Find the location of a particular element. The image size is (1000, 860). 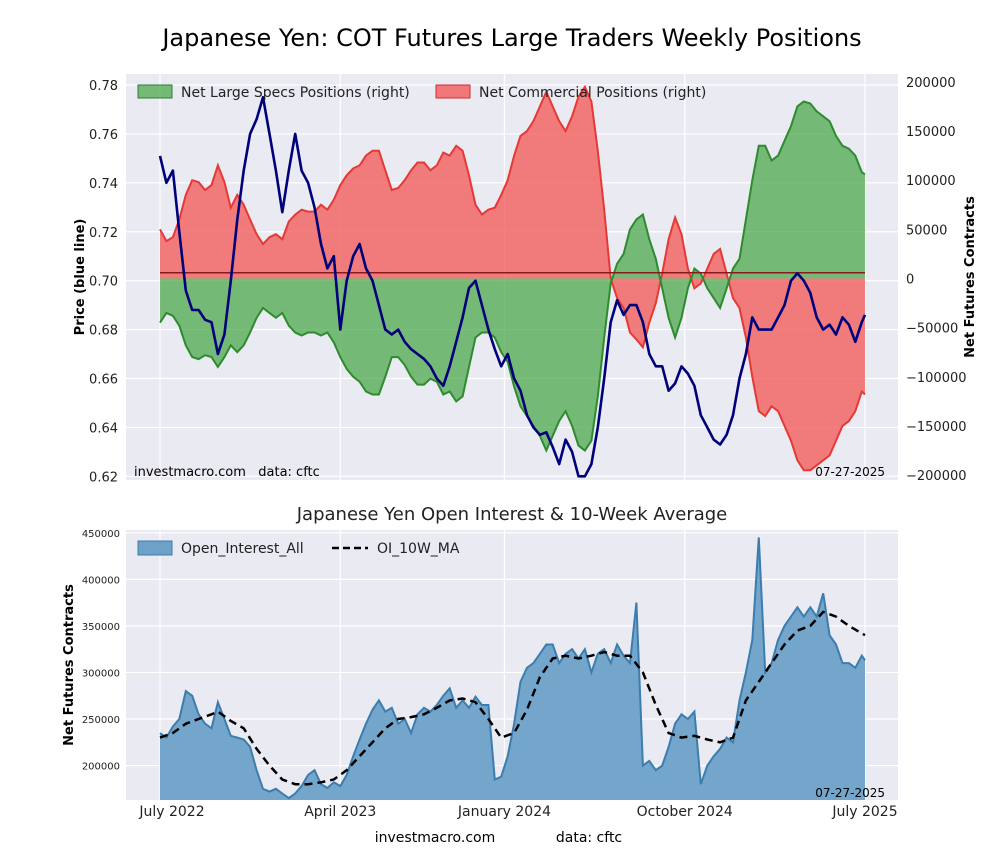

date-tick-label: April 2023 is located at coordinates (340, 812).